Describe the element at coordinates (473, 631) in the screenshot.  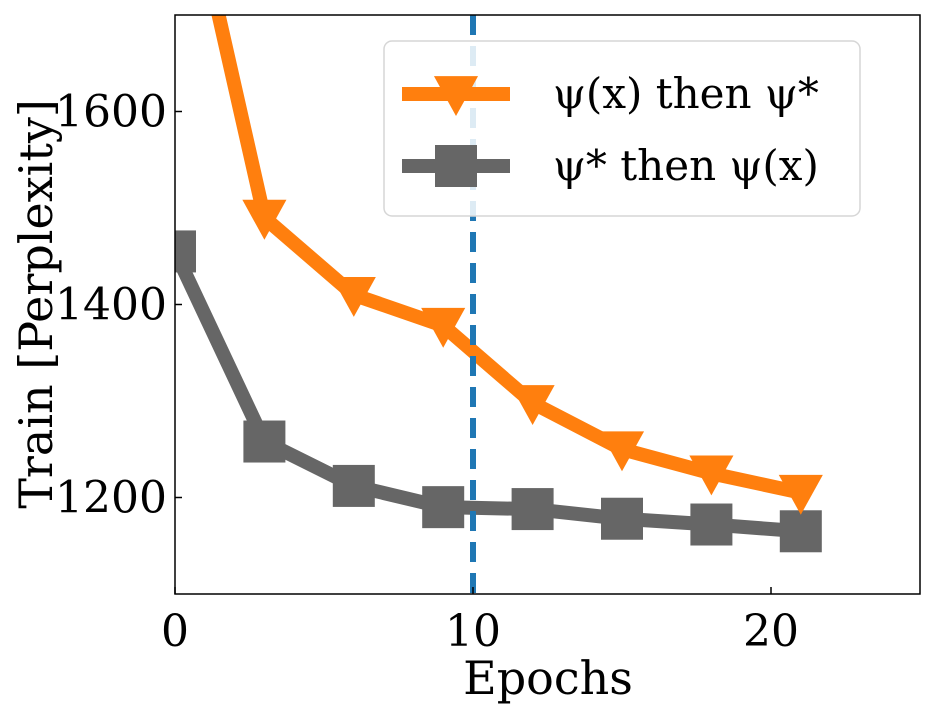
I see `x-tick-label: 10` at that location.